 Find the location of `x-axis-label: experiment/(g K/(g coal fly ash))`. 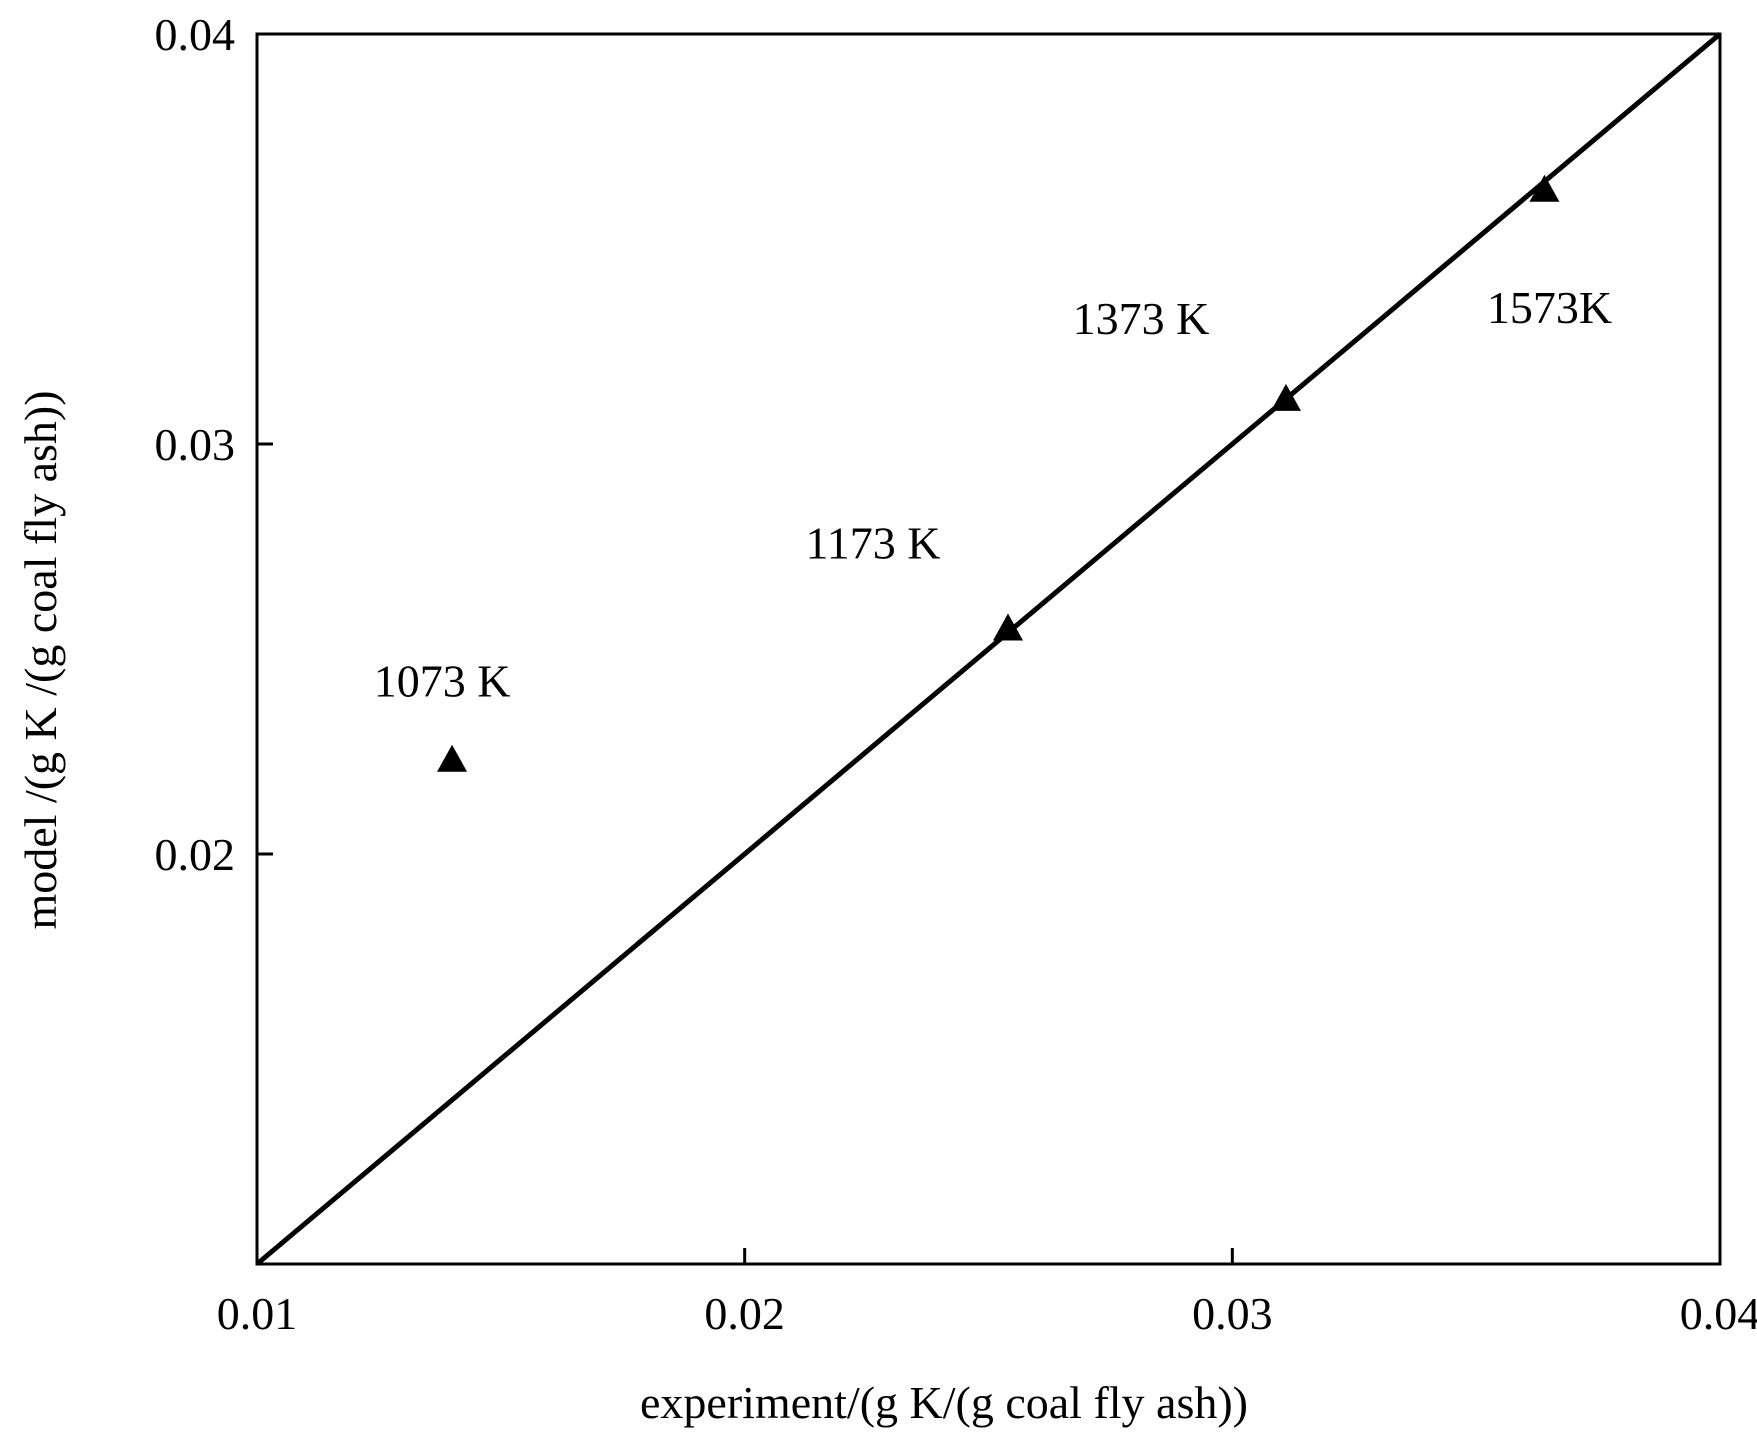

x-axis-label: experiment/(g K/(g coal fly ash)) is located at coordinates (944, 1402).